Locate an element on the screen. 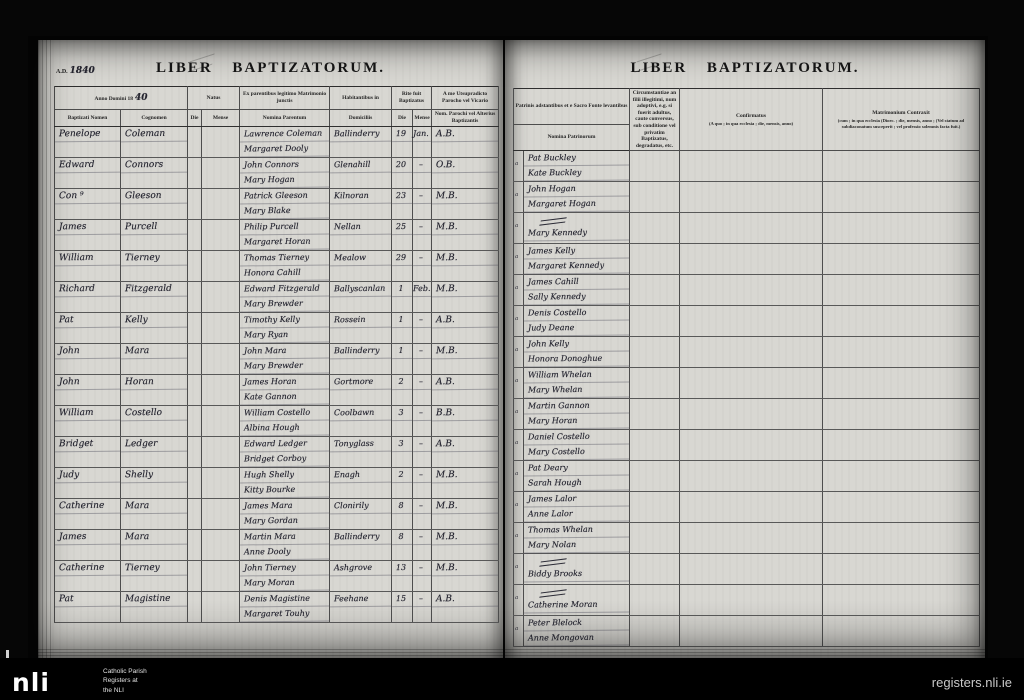  parent-mother-handwriting: Margaret Dooly is located at coordinates (284, 149).